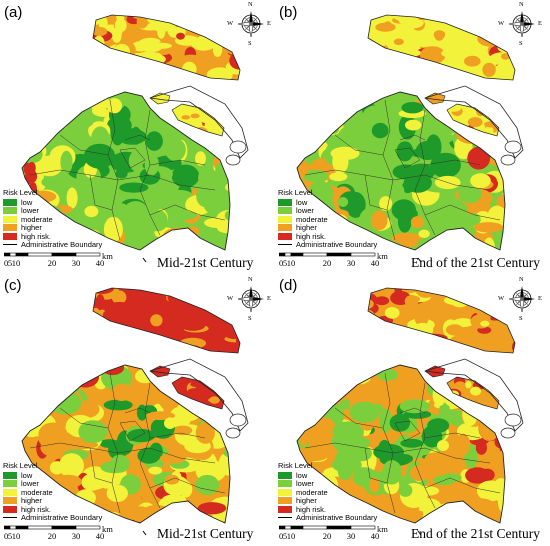 This screenshot has height=546, width=550. What do you see at coordinates (13, 12) in the screenshot?
I see `panel-label: (a)` at bounding box center [13, 12].